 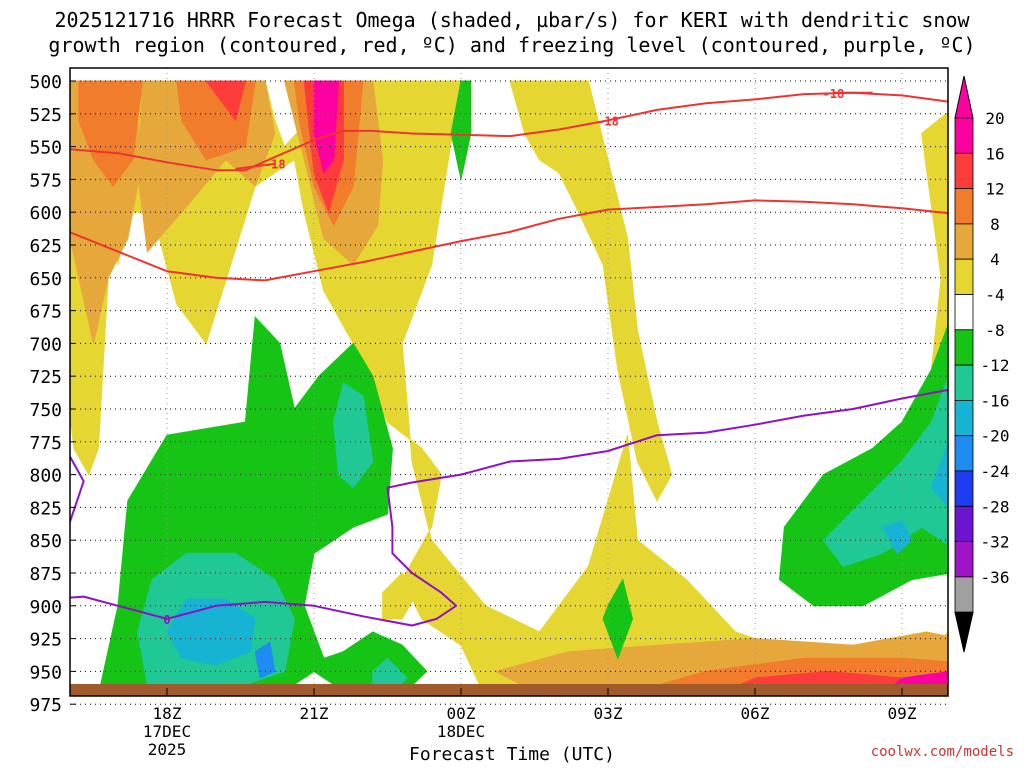 I want to click on colorbar-under-triangle, so click(x=964, y=632).